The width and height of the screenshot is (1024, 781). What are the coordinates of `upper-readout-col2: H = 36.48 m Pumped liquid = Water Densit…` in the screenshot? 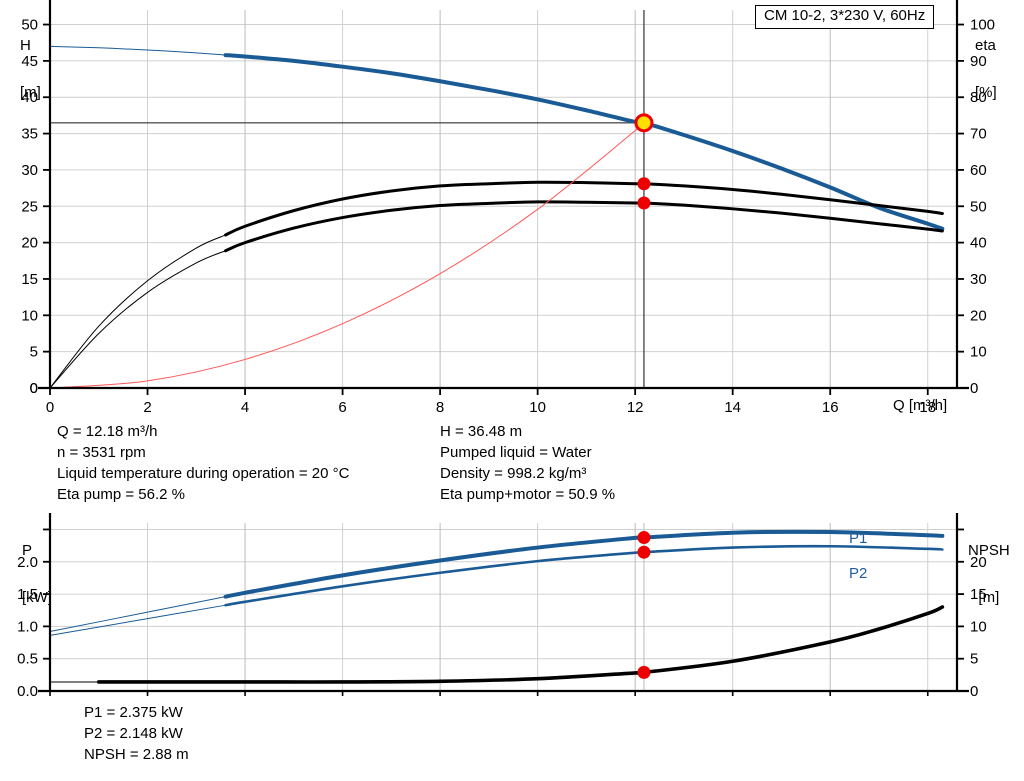 It's located at (527, 463).